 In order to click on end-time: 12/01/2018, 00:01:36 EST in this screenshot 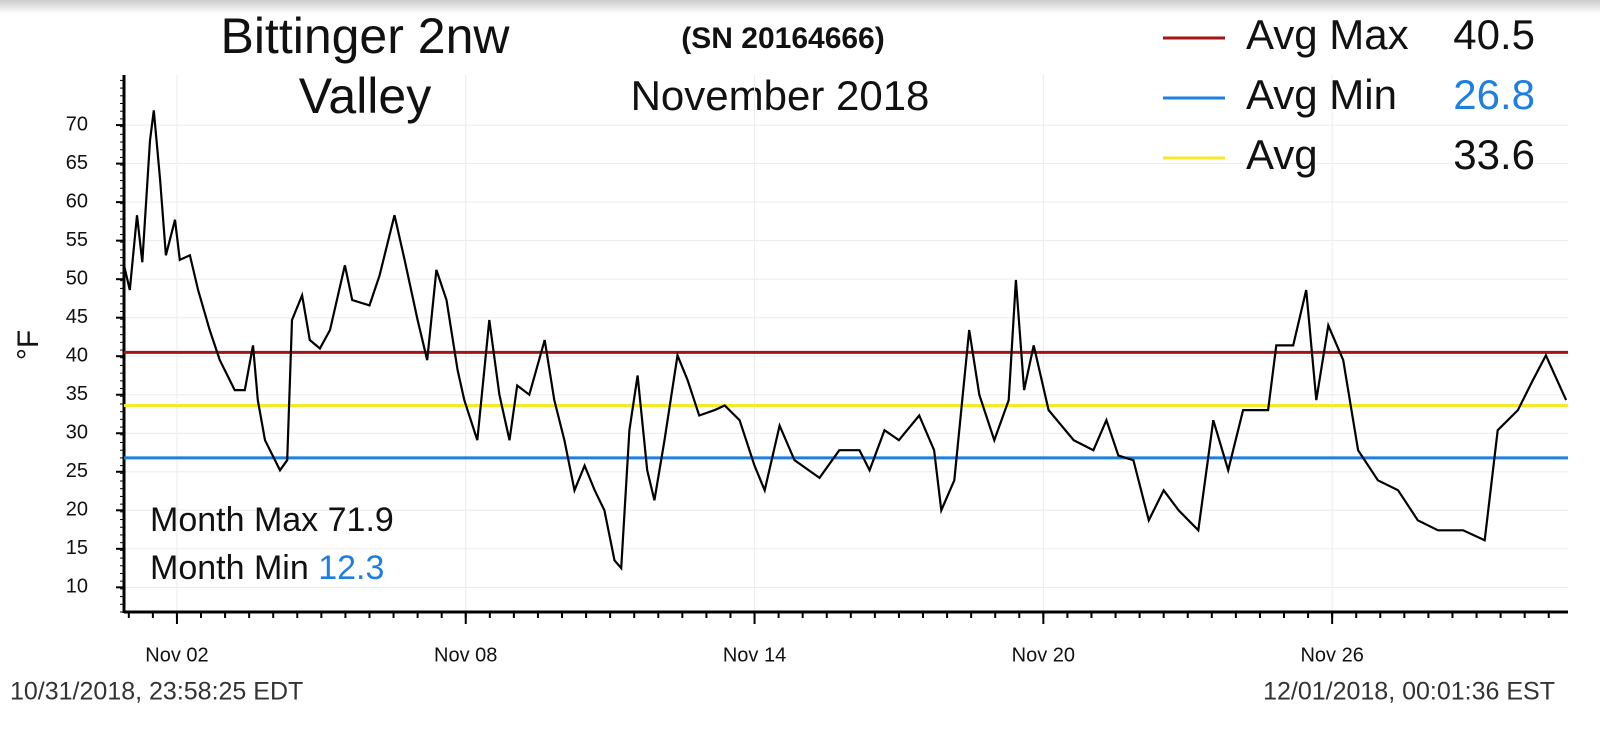, I will do `click(1409, 692)`.